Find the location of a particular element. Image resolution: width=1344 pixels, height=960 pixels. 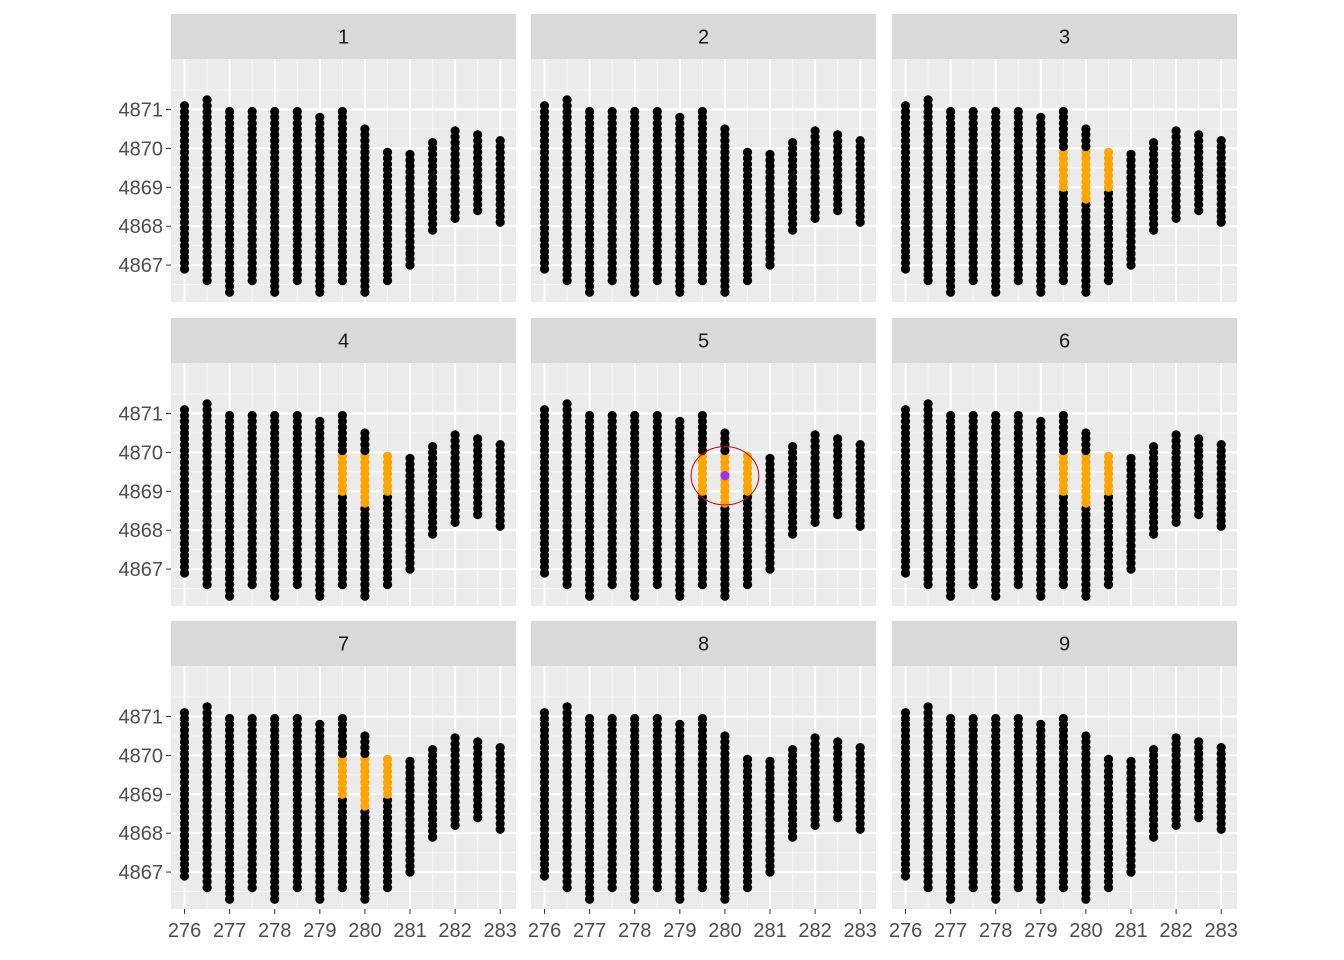

facet-strip-label: 7 is located at coordinates (343, 645).